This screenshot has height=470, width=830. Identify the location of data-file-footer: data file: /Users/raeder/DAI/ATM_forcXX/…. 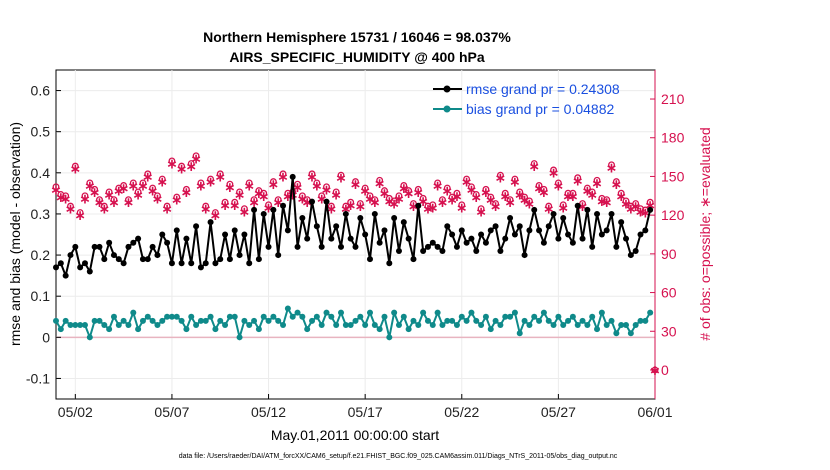
(398, 456).